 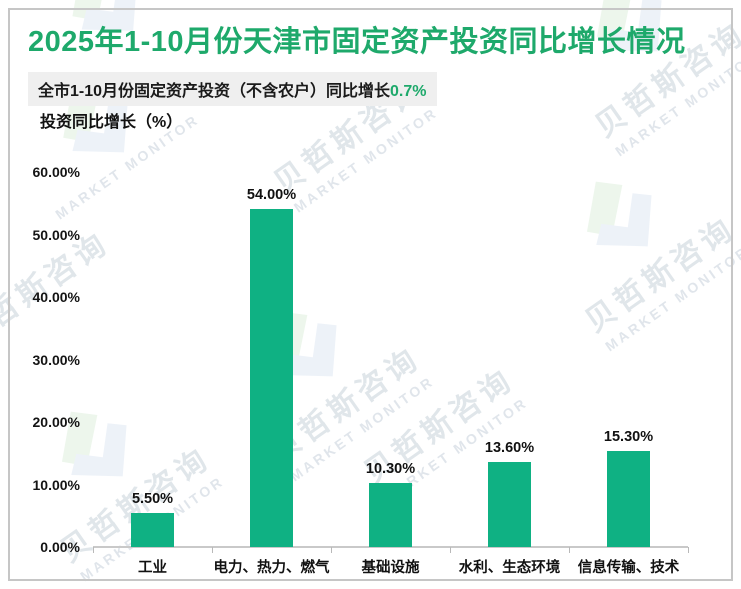 What do you see at coordinates (509, 568) in the screenshot?
I see `category-label: 水利、生态环境` at bounding box center [509, 568].